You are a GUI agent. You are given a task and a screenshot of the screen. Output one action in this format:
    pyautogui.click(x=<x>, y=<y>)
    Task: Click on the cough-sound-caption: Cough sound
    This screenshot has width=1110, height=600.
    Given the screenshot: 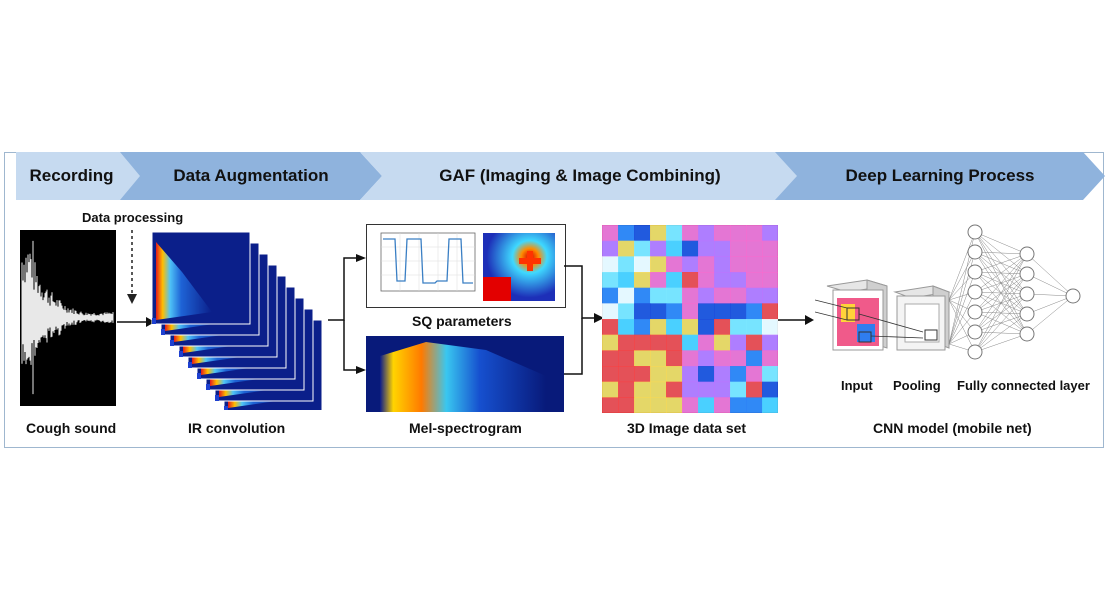 What is the action you would take?
    pyautogui.click(x=71, y=428)
    